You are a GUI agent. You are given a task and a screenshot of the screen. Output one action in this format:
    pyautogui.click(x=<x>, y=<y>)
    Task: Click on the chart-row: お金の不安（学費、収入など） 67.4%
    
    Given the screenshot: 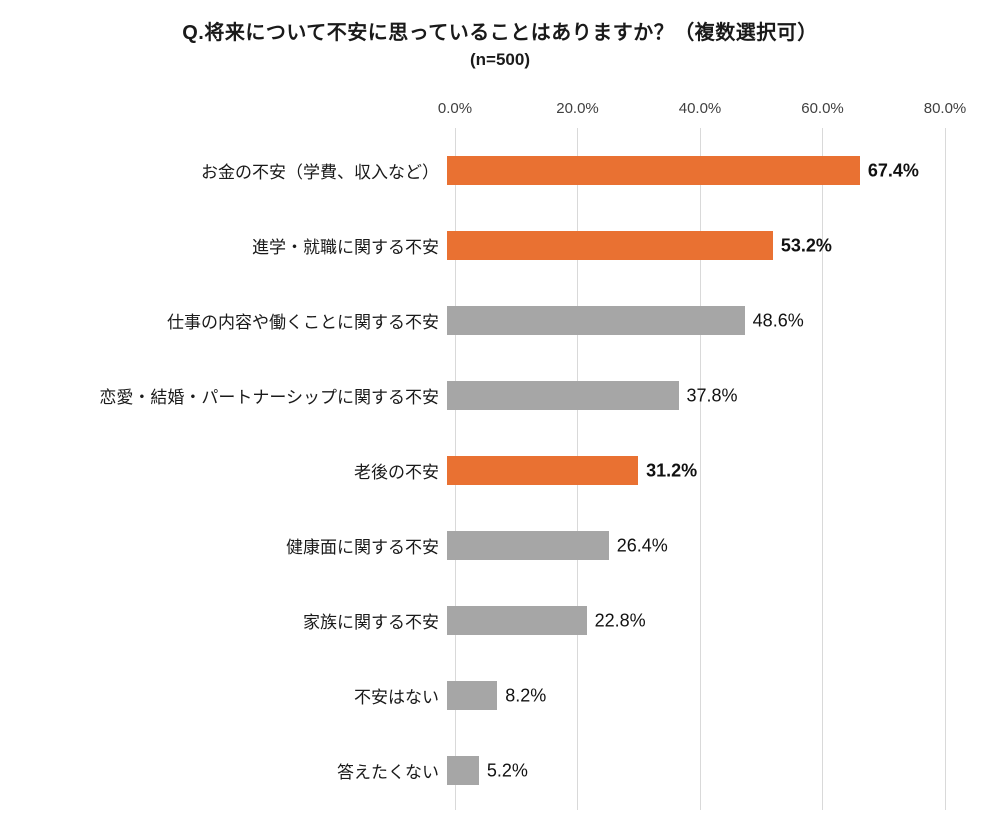 What is the action you would take?
    pyautogui.click(x=500, y=170)
    